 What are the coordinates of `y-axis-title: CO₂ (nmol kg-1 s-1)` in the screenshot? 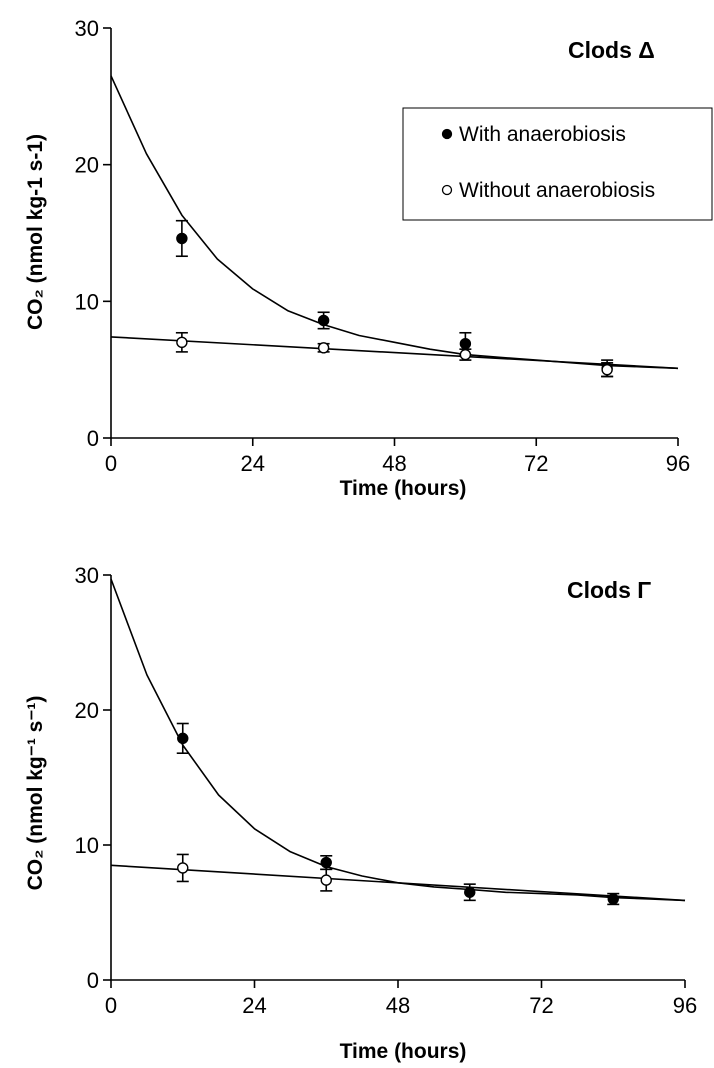 It's located at (35, 232).